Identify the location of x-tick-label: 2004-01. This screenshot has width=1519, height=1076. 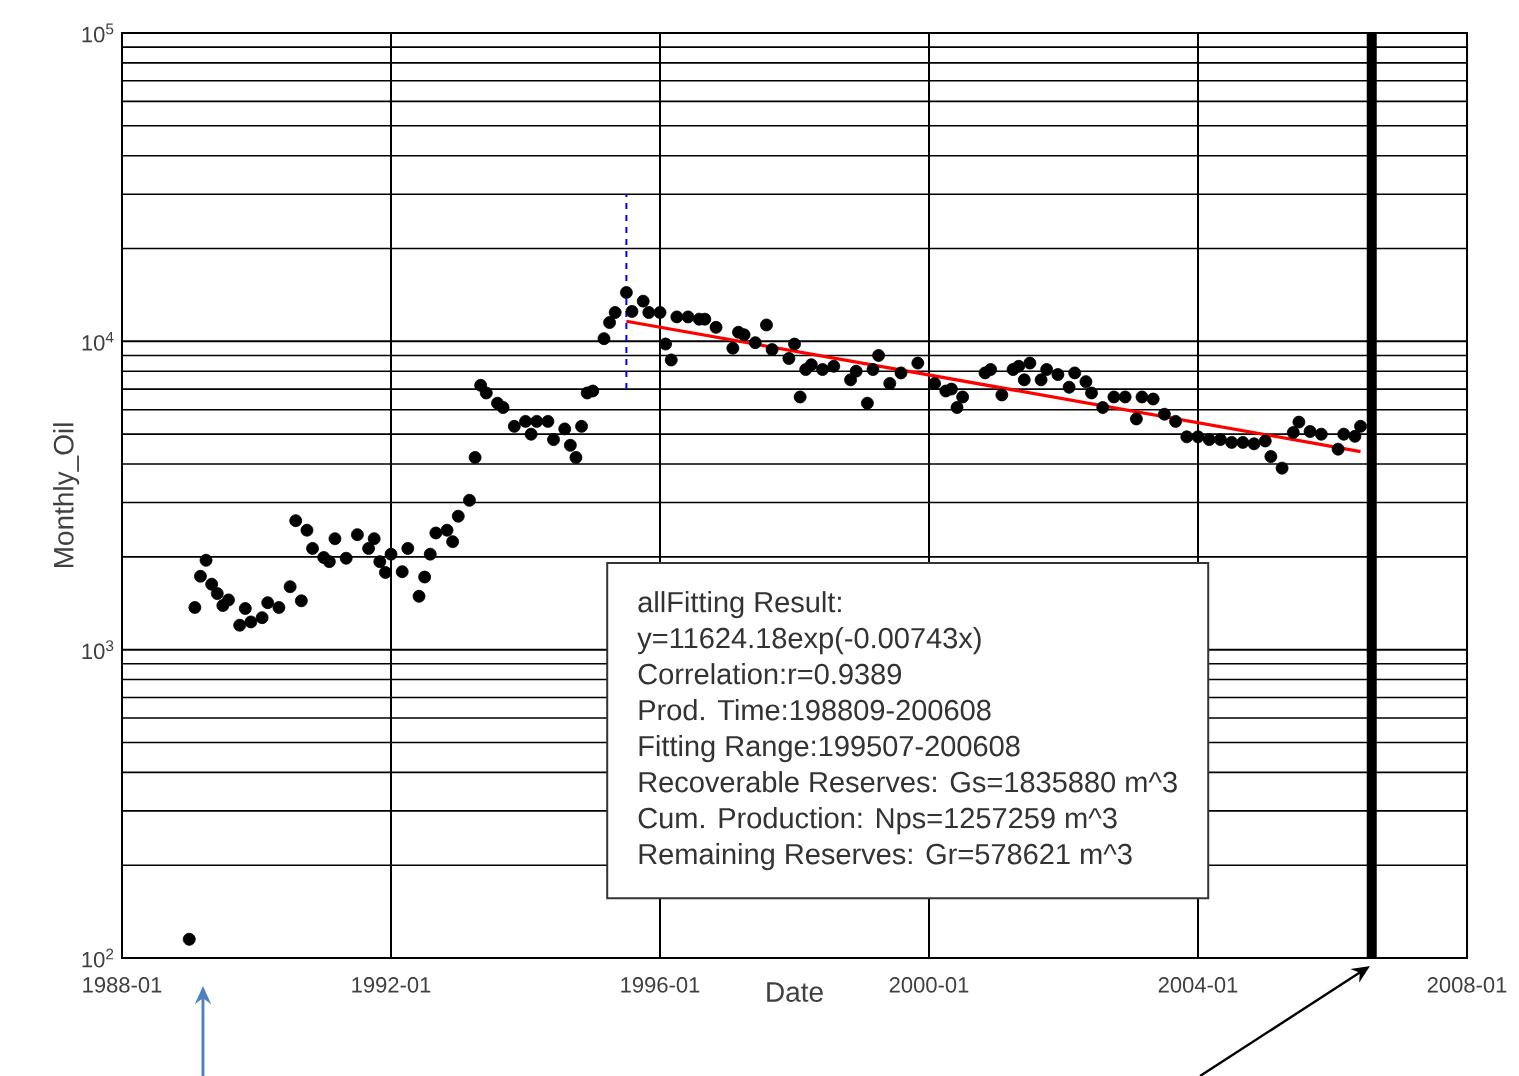
(1198, 985).